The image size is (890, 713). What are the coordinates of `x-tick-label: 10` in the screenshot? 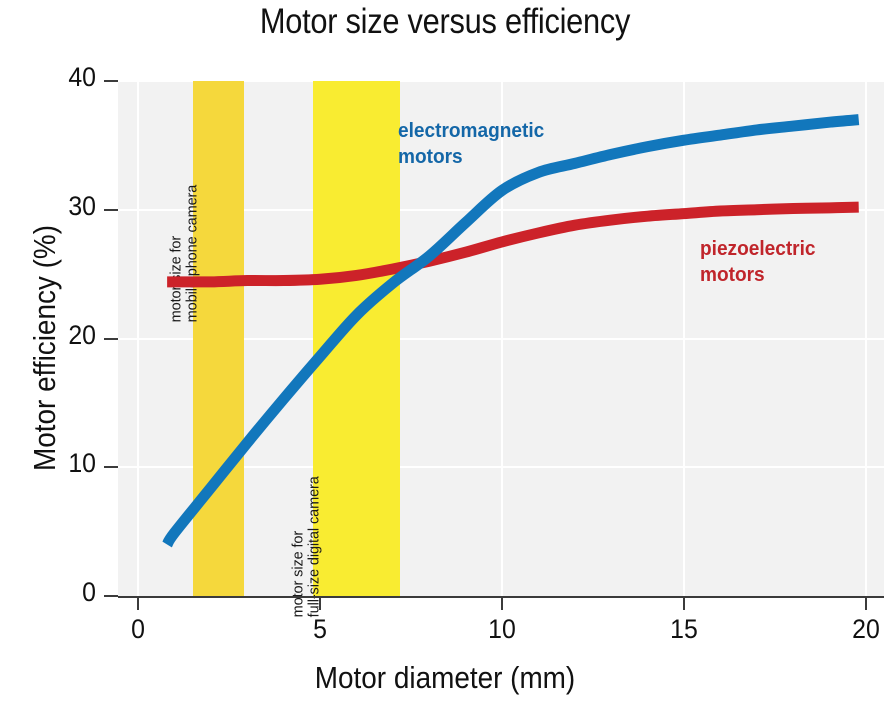 It's located at (502, 629).